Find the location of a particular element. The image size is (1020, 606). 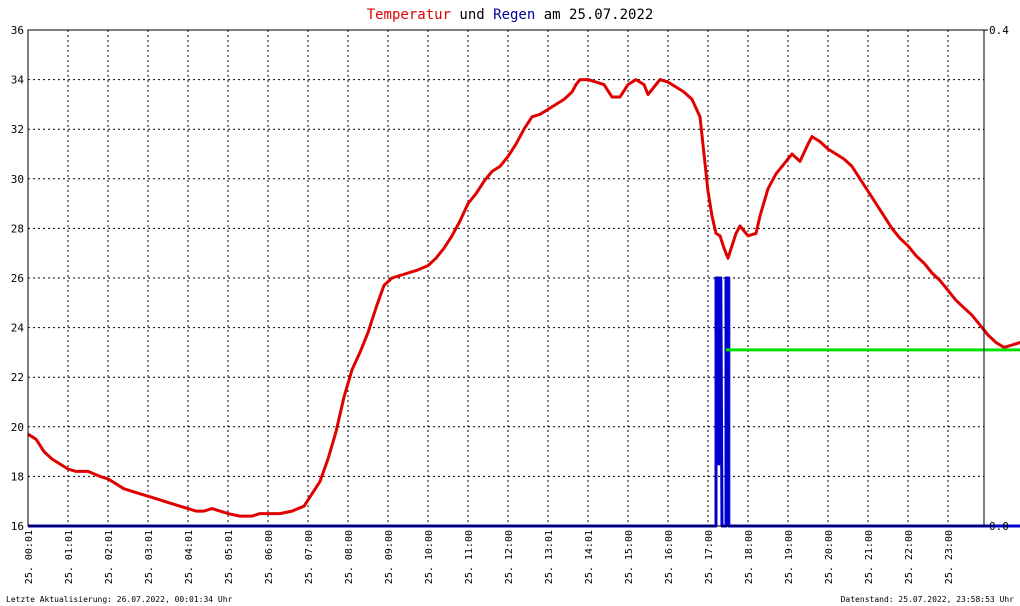

x-tick-label: 25. 21:00 is located at coordinates (869, 557).